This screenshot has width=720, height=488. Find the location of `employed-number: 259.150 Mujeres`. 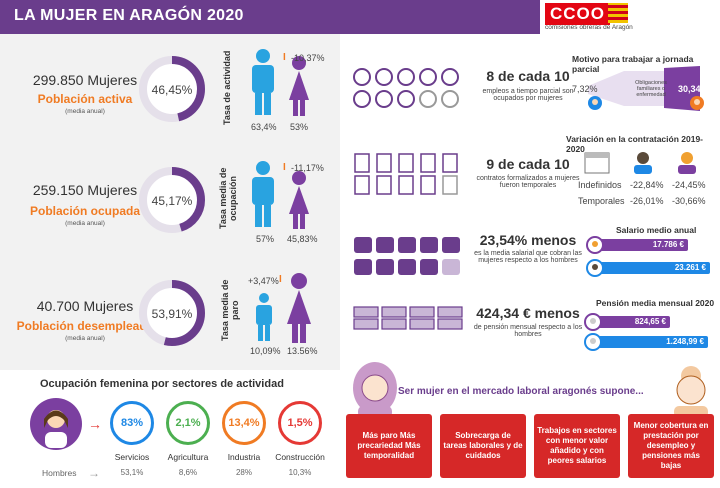

employed-number: 259.150 Mujeres is located at coordinates (85, 190).